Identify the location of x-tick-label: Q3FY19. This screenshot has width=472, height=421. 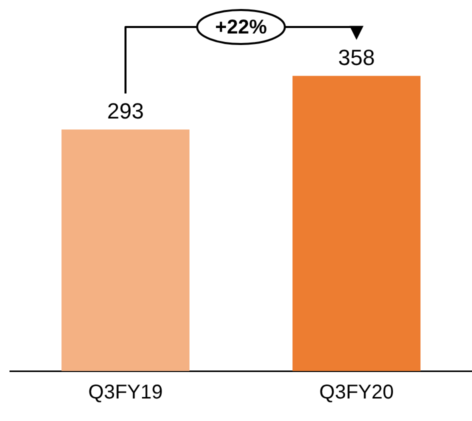
(125, 393).